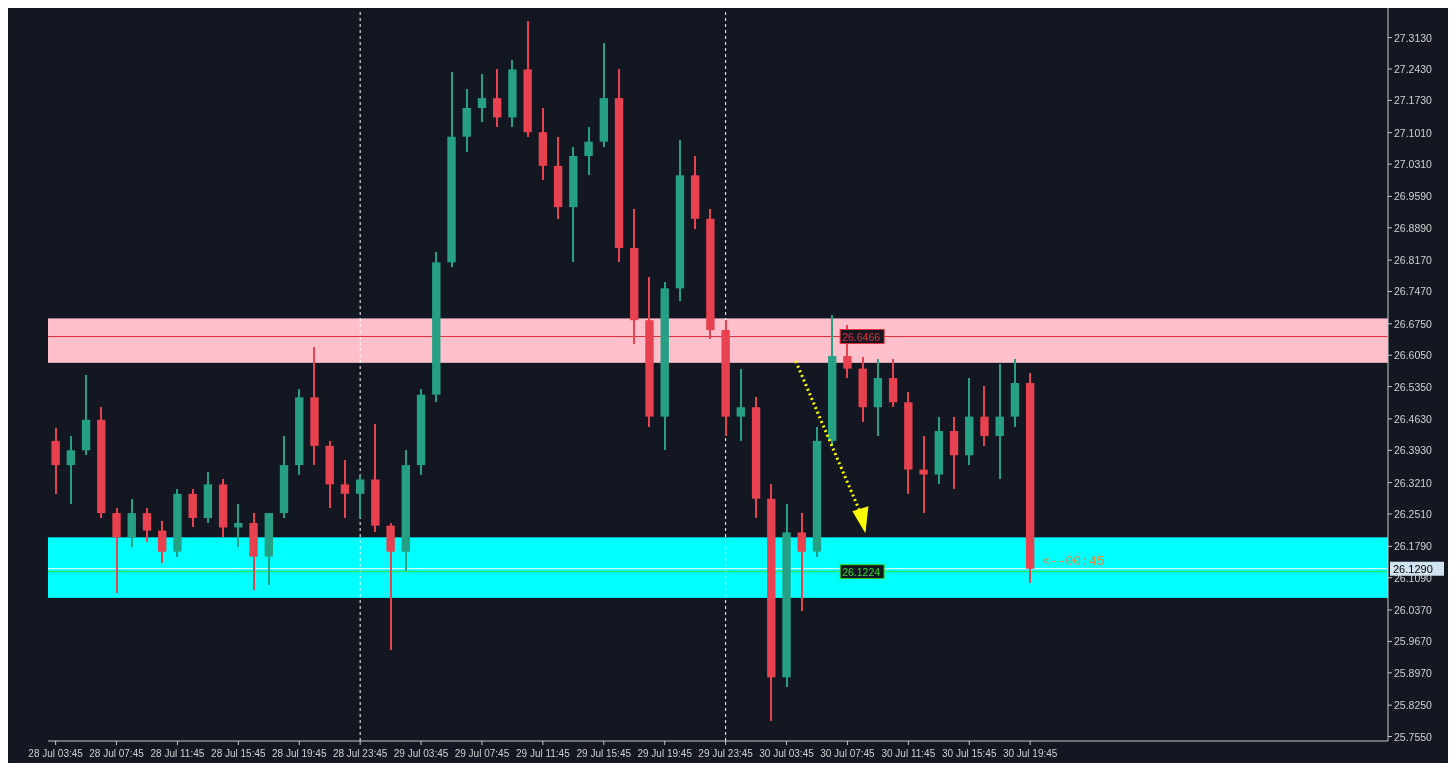 This screenshot has height=771, width=1456. I want to click on x-tick-label: 30 Jul 11:45, so click(908, 753).